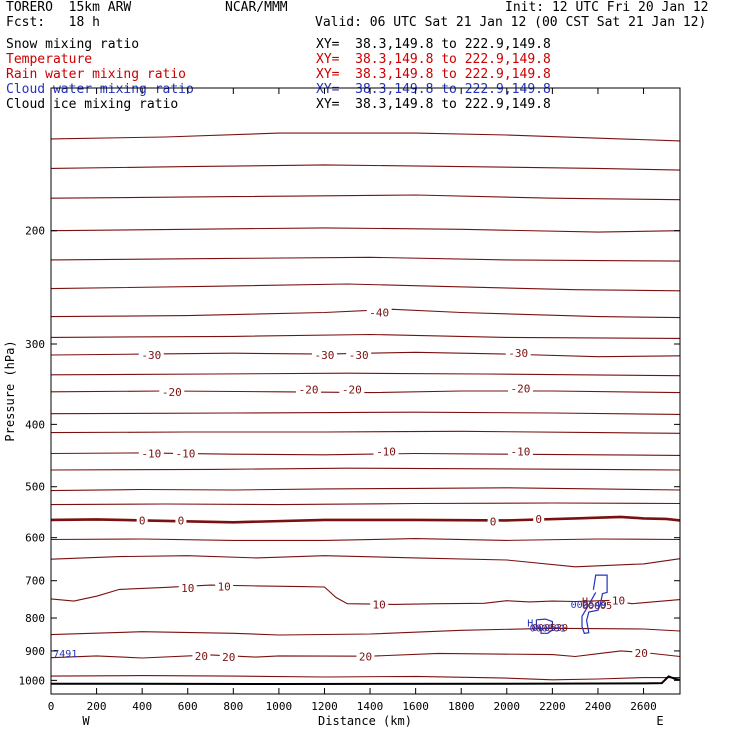 Image resolution: width=740 pixels, height=740 pixels. What do you see at coordinates (69, 7) in the screenshot?
I see `header-model: TORERO 15km ARW` at bounding box center [69, 7].